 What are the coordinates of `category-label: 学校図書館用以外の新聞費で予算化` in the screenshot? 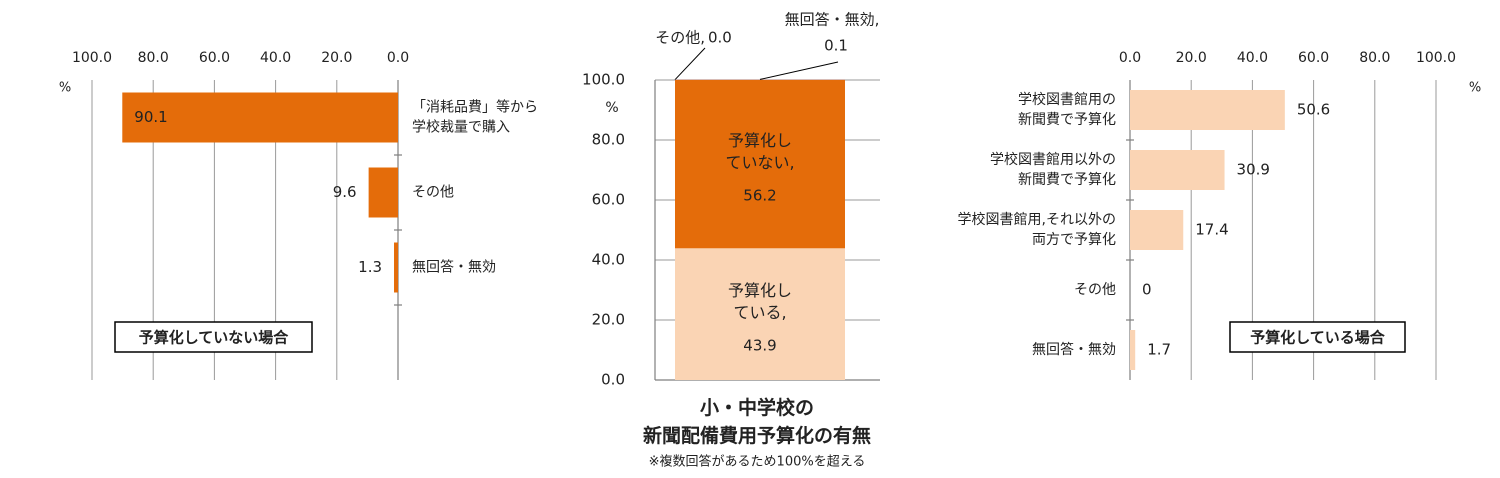 It's located at (1053, 169).